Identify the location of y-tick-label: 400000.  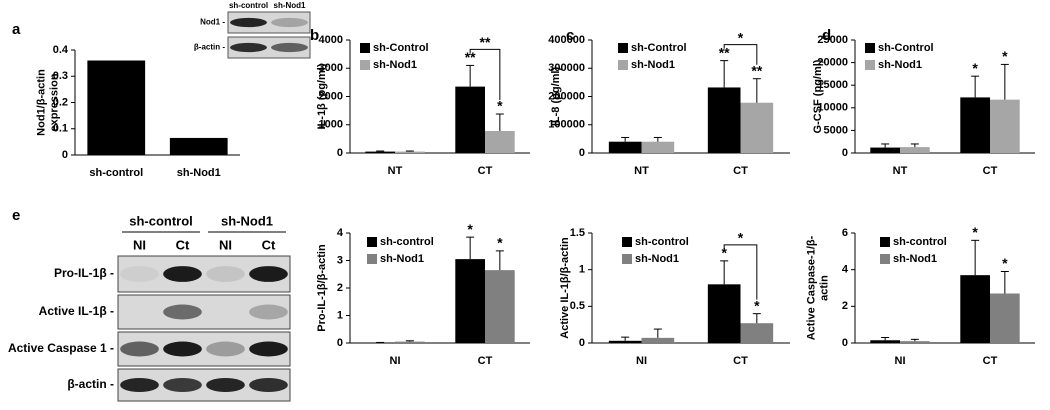
(566, 40).